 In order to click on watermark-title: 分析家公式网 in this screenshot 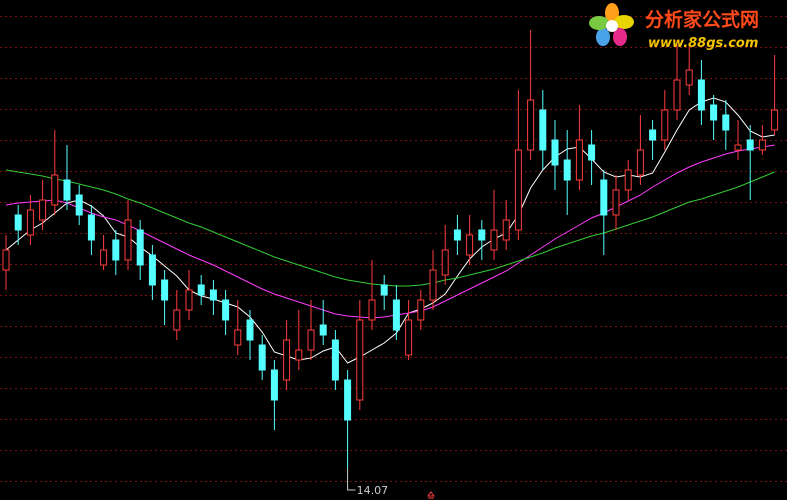, I will do `click(702, 19)`.